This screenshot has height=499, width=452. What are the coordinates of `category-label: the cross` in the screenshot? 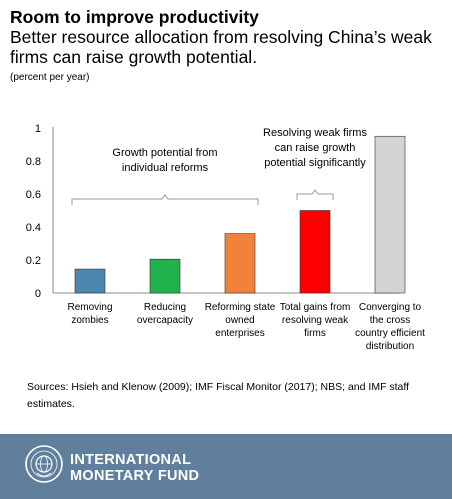 It's located at (390, 320).